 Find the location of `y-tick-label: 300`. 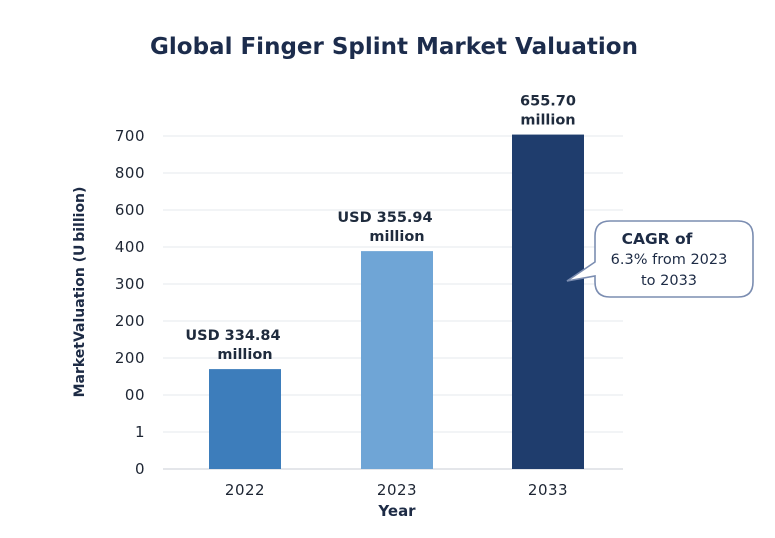

y-tick-label: 300 is located at coordinates (130, 284).